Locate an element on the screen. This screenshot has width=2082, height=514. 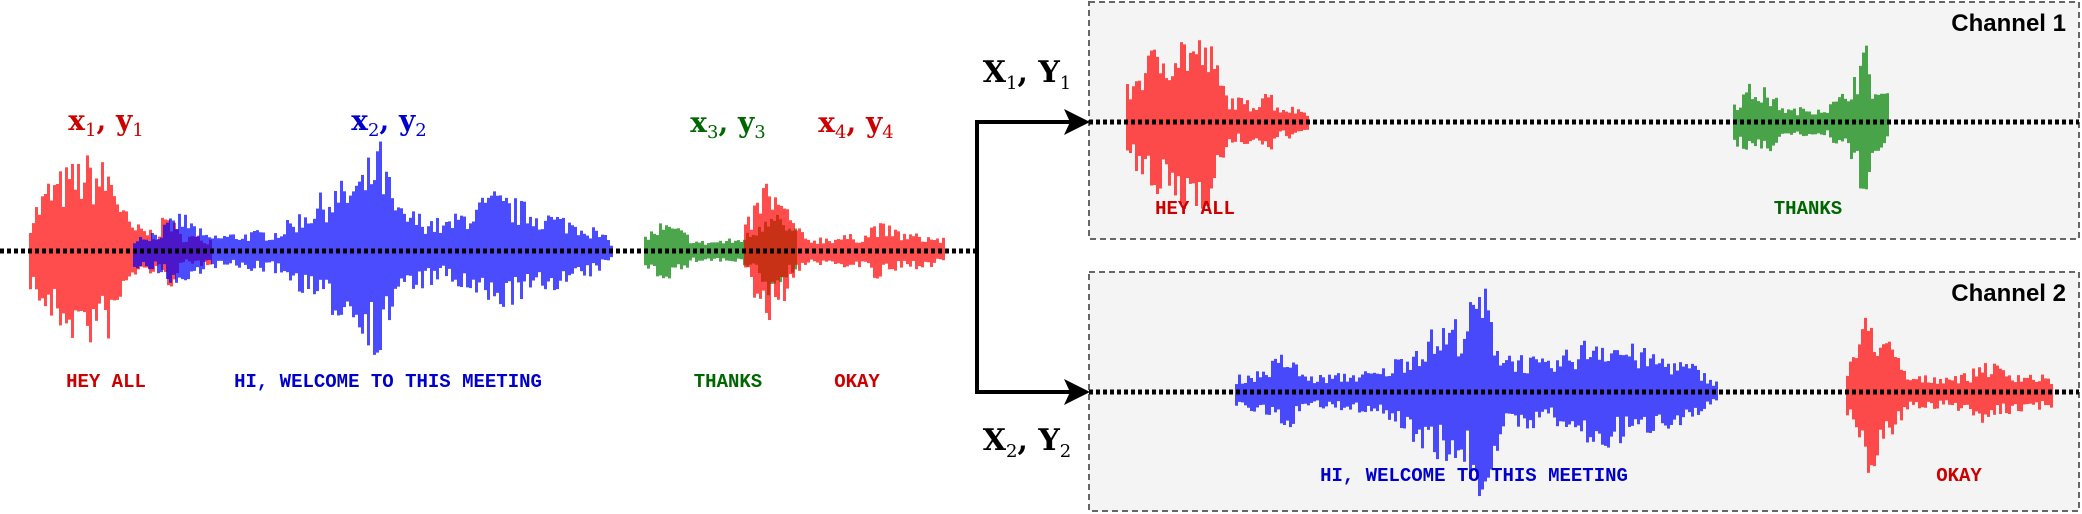
routing-arrows is located at coordinates (1032, 257).